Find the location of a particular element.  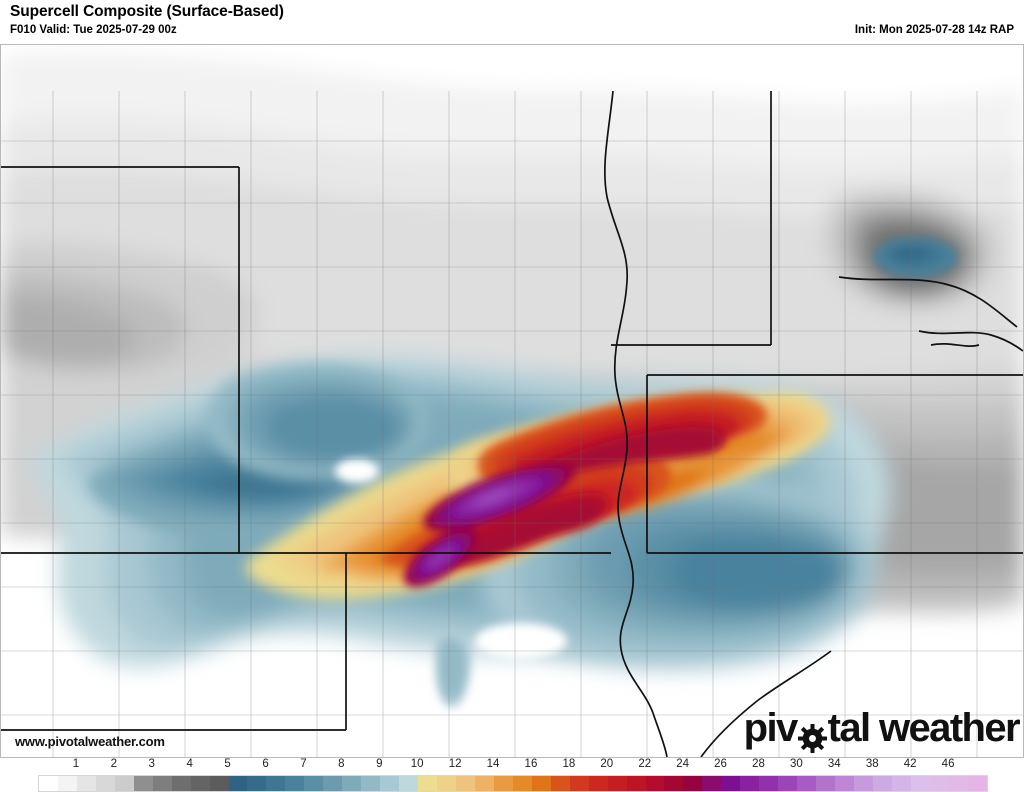

watermark-url: www.pivotalweather.com is located at coordinates (90, 741).